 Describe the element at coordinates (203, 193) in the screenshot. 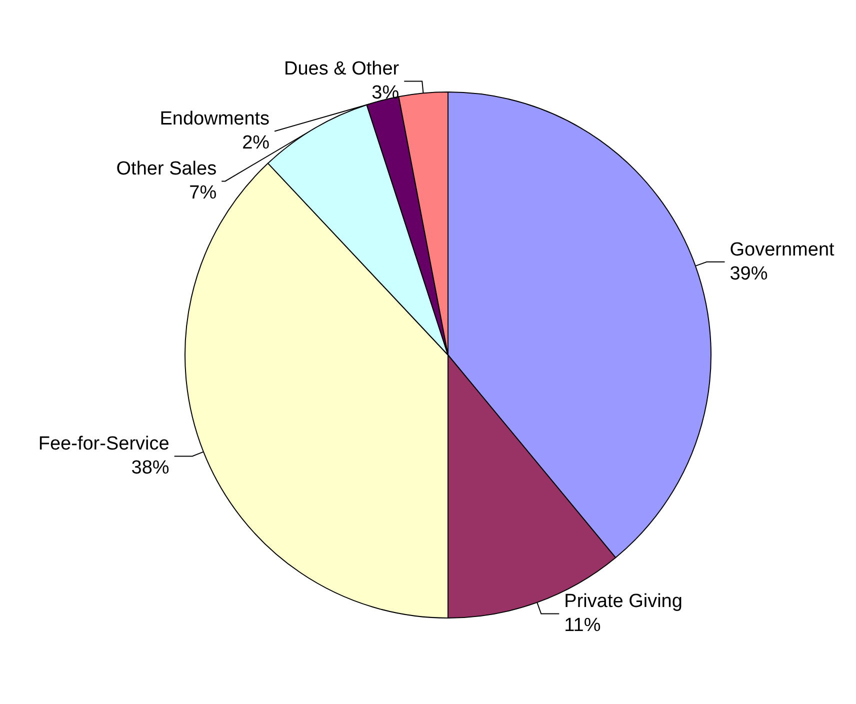

I see `data-label: 7%` at that location.